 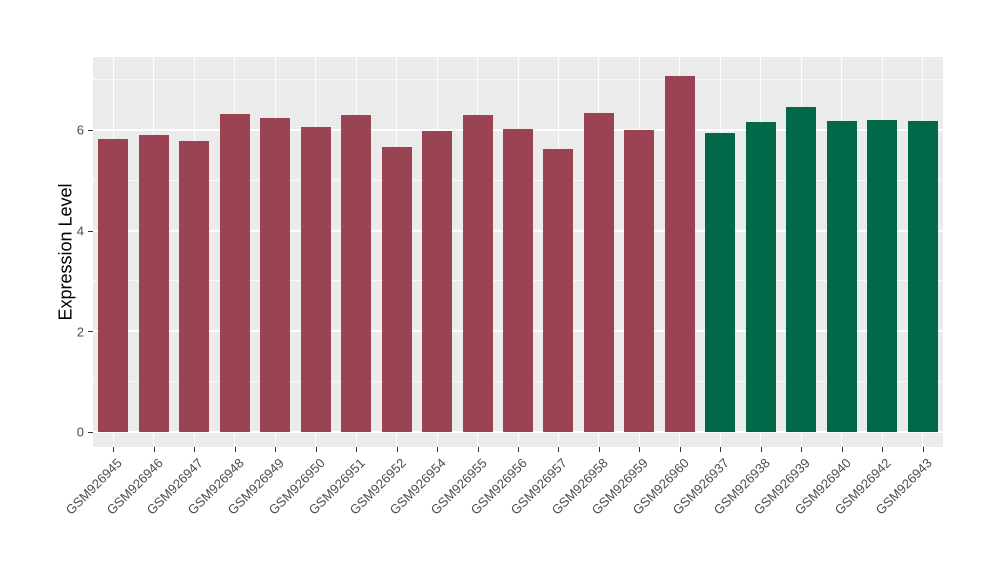 I want to click on x-tick-mark-GSM926960, so click(x=680, y=449).